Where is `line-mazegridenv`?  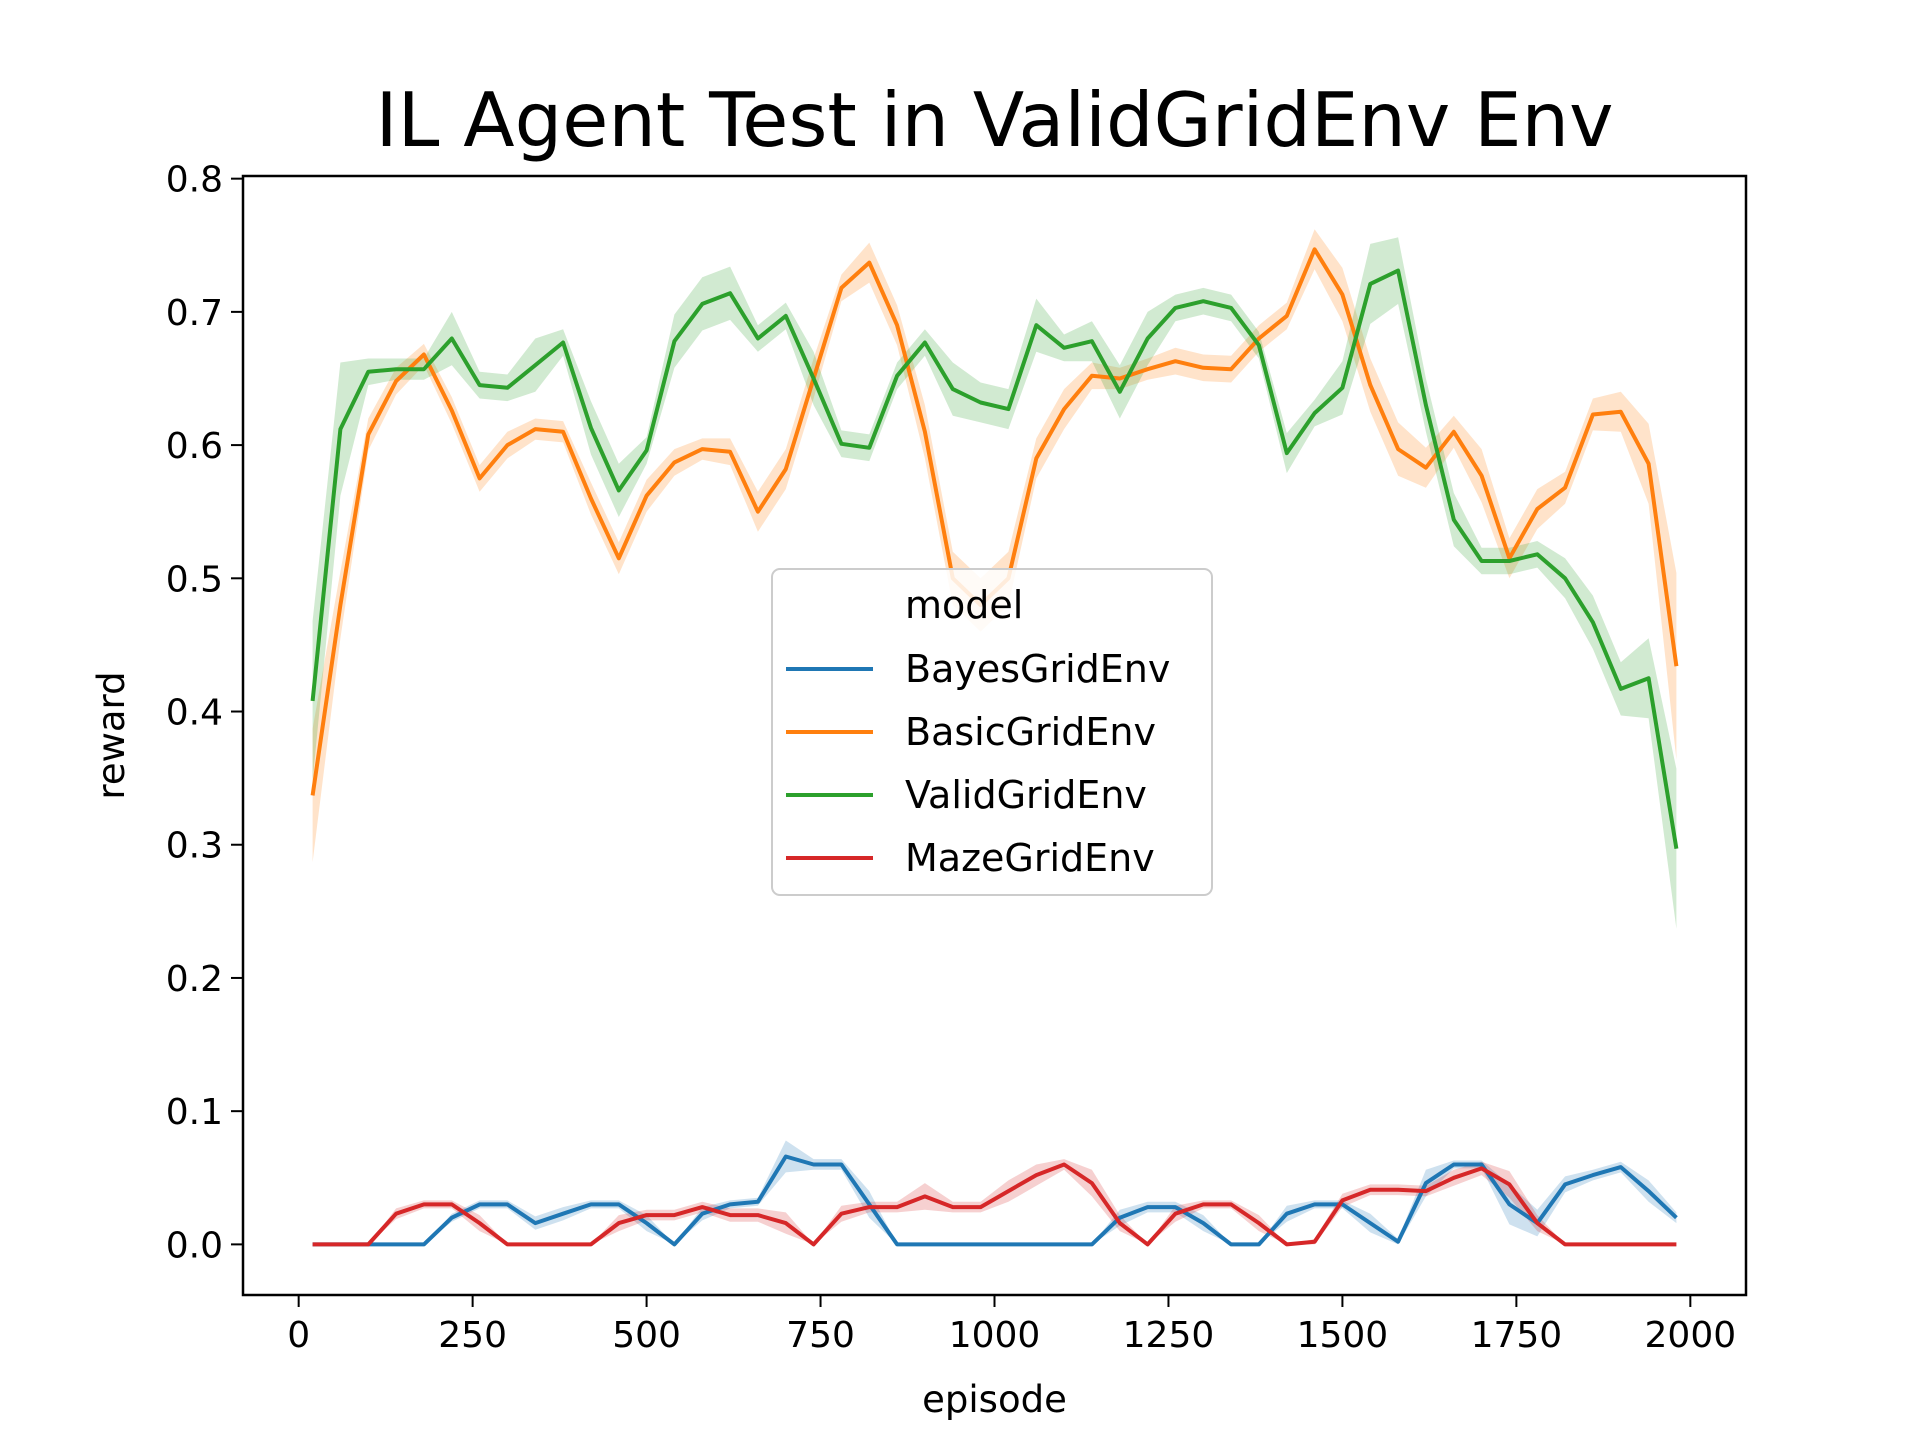 line-mazegridenv is located at coordinates (994, 1204).